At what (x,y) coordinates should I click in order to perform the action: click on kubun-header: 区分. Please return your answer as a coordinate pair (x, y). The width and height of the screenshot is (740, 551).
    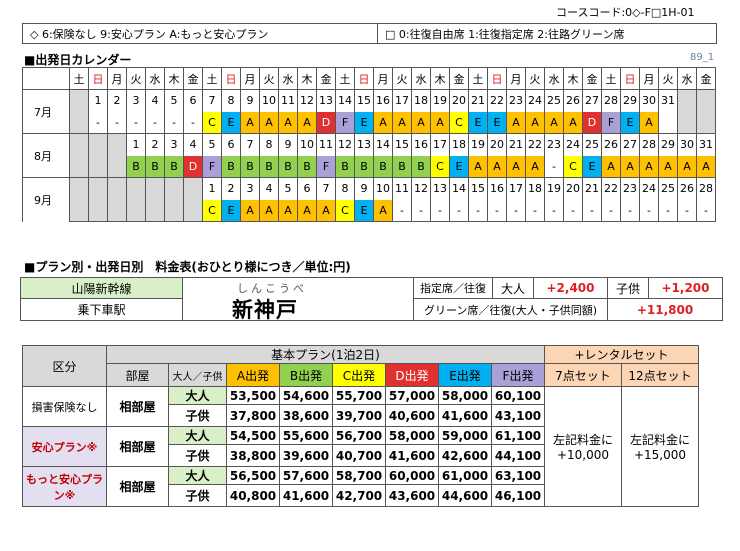
    Looking at the image, I should click on (64, 366).